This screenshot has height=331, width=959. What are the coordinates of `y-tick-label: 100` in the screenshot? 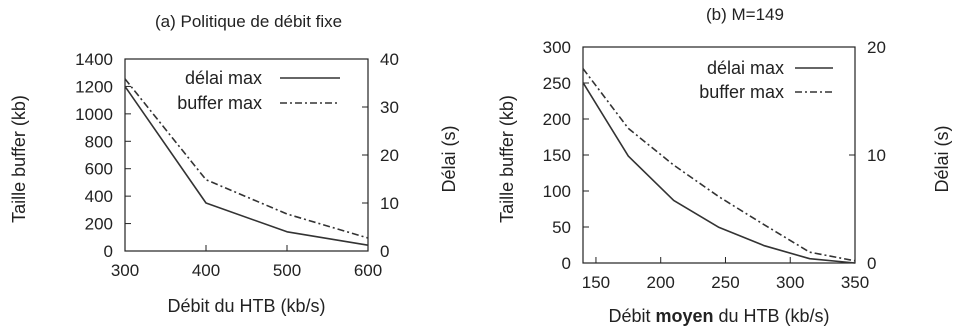 It's located at (557, 191).